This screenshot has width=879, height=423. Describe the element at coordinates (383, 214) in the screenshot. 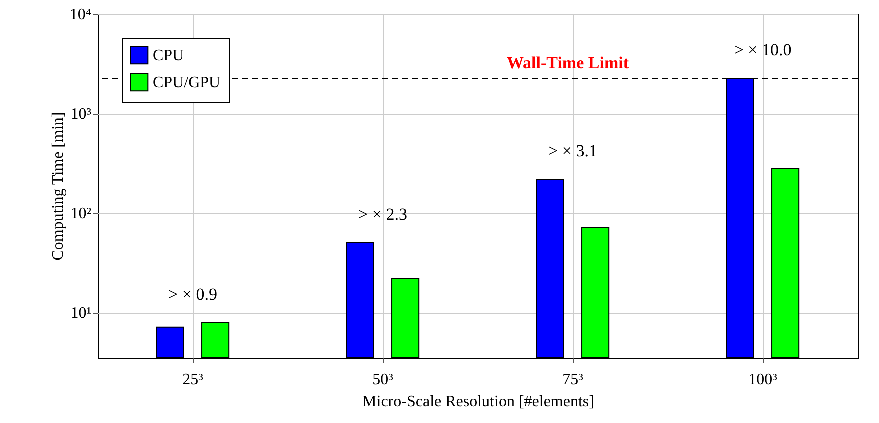

I see `annotation: > × 2.3` at that location.